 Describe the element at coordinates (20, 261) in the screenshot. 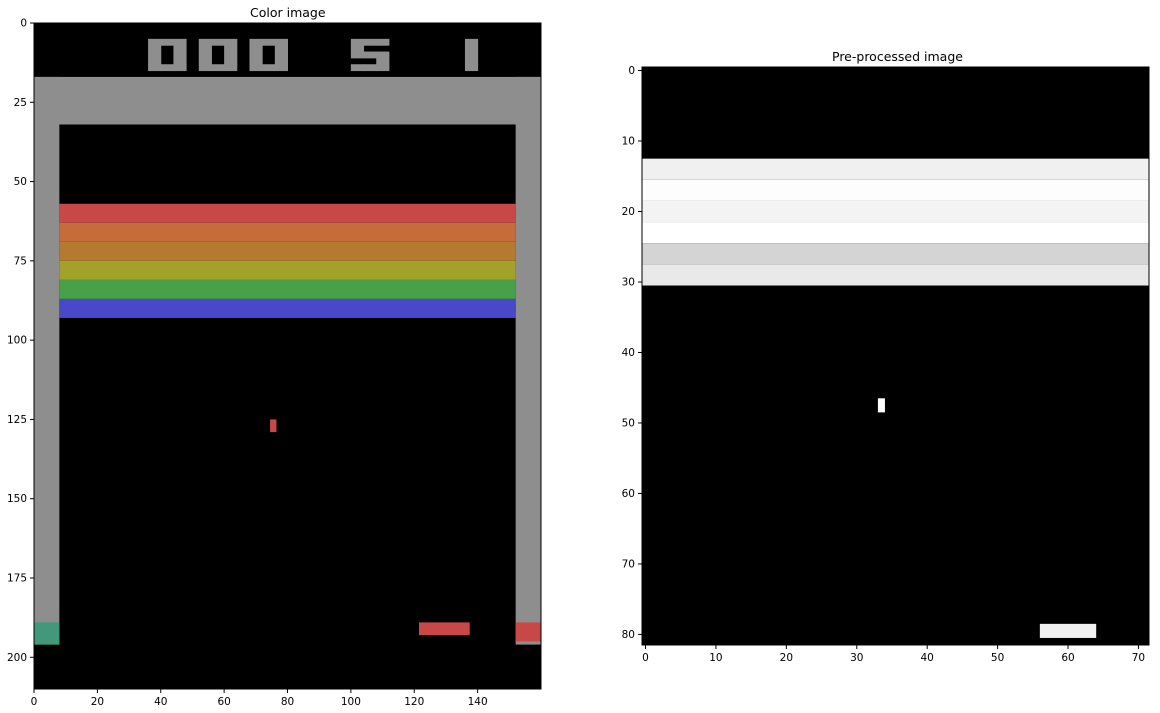

I see `y-tick-label: 75` at that location.